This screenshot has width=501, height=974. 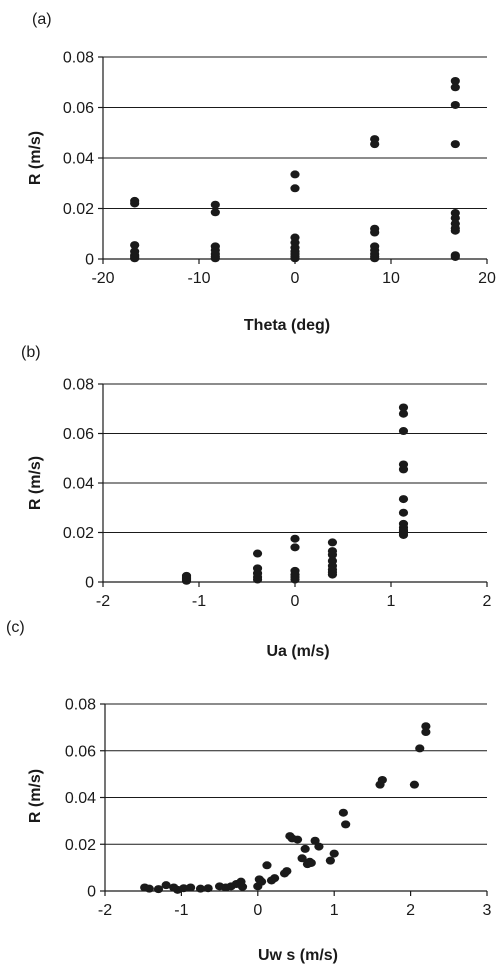 I want to click on panel-b-y-tick-label-2: 0.04, so click(x=78, y=484).